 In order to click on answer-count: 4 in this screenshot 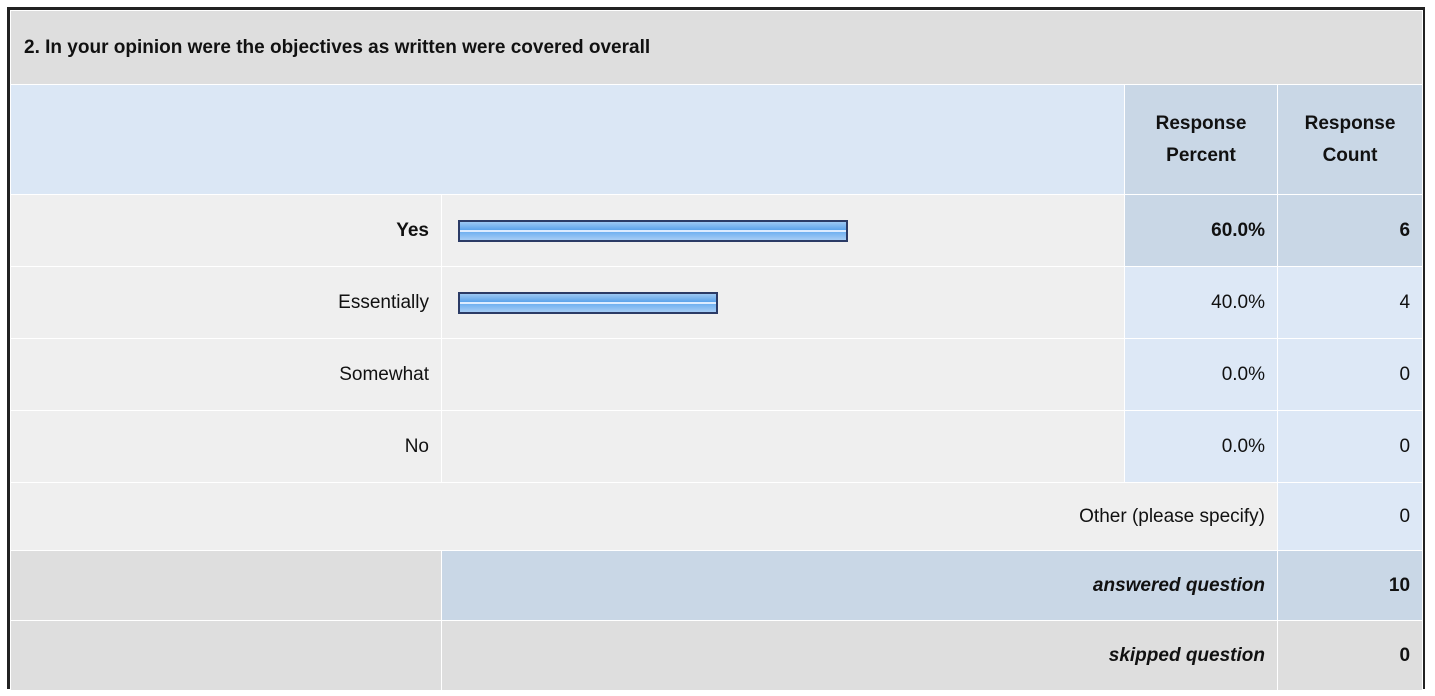, I will do `click(1350, 302)`.